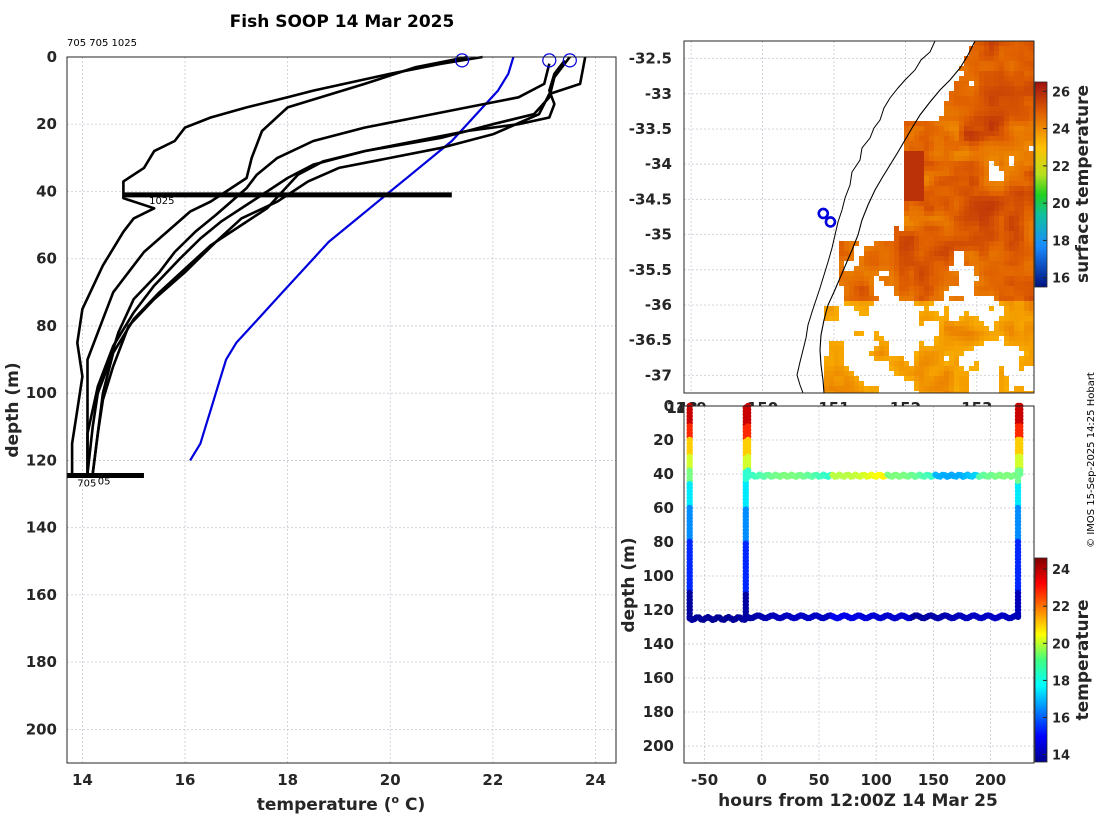  Describe the element at coordinates (86, 483) in the screenshot. I see `depth-label: 705` at that location.